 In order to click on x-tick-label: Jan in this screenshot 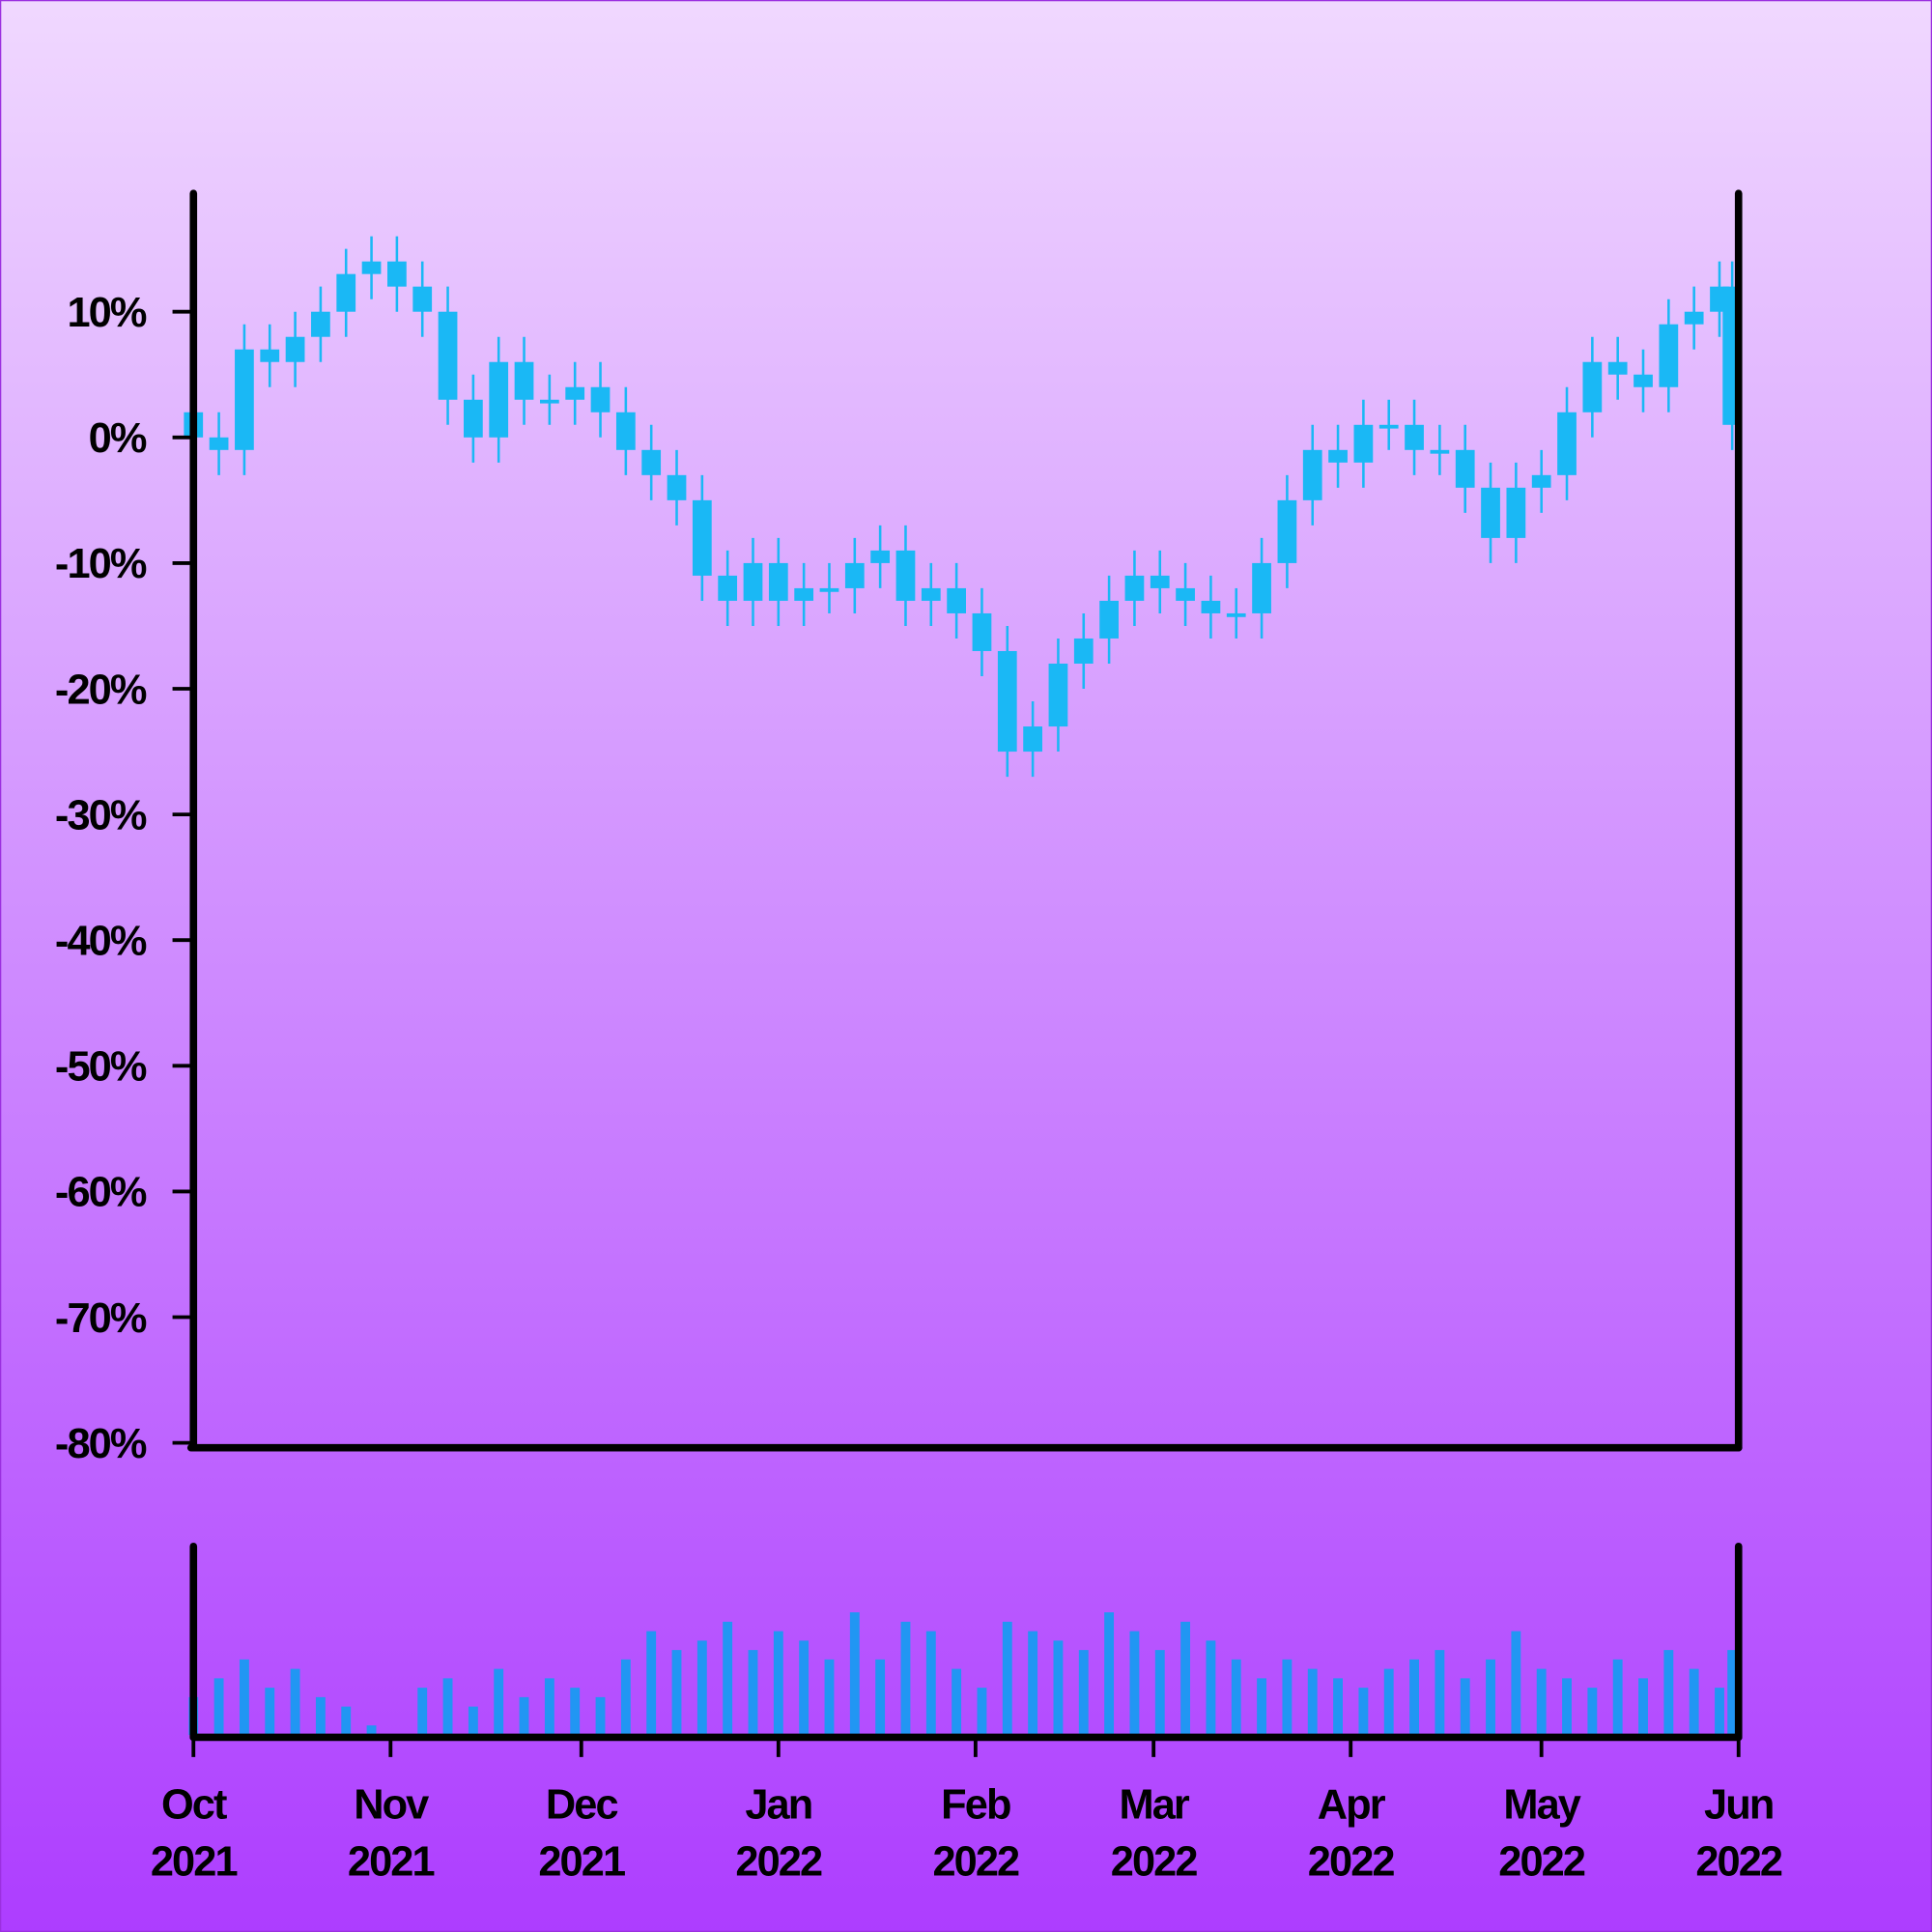, I will do `click(778, 1805)`.